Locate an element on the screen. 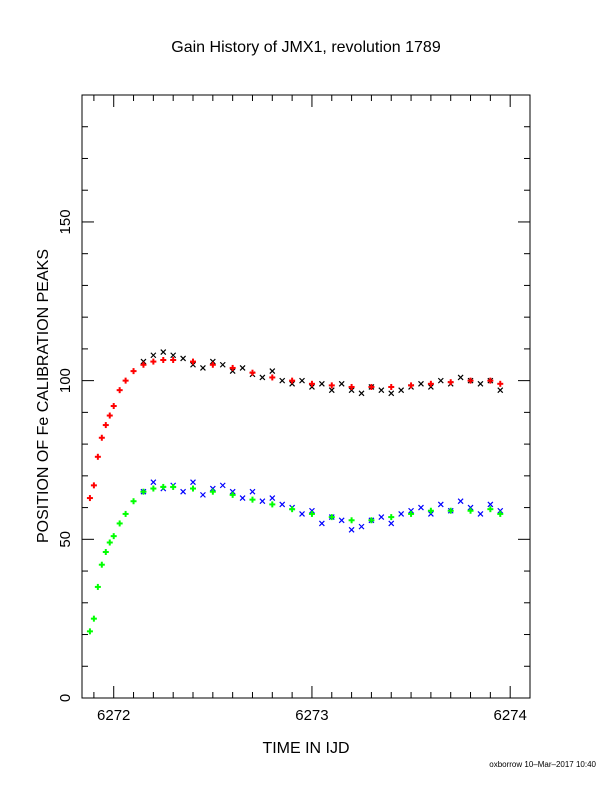 This screenshot has height=792, width=612. x-tick-label: 6273 is located at coordinates (311, 715).